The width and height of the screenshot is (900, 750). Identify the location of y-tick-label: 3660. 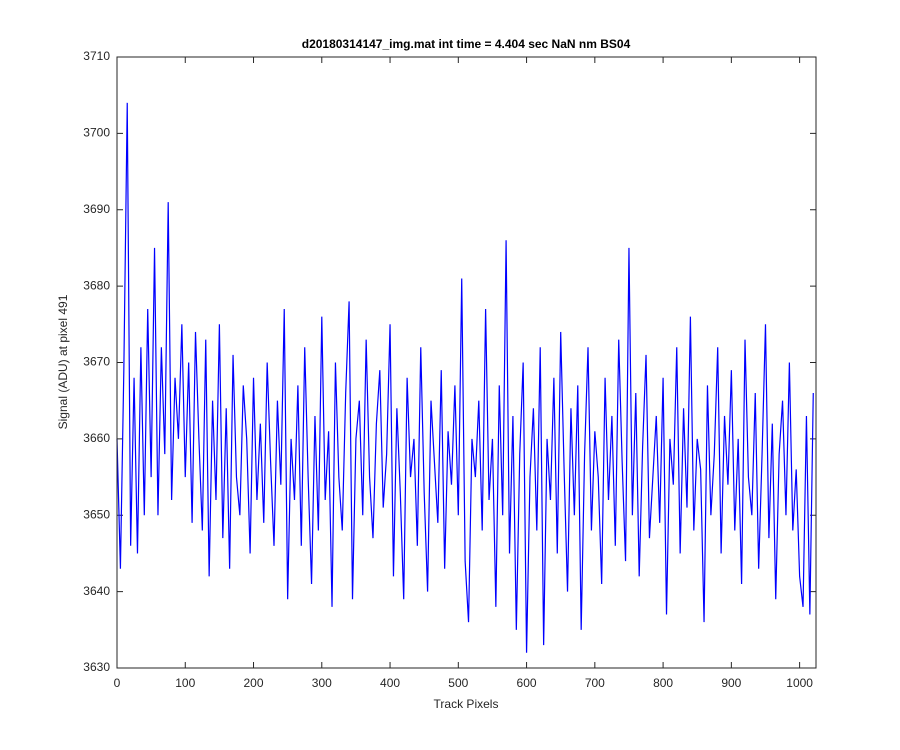
(96, 438).